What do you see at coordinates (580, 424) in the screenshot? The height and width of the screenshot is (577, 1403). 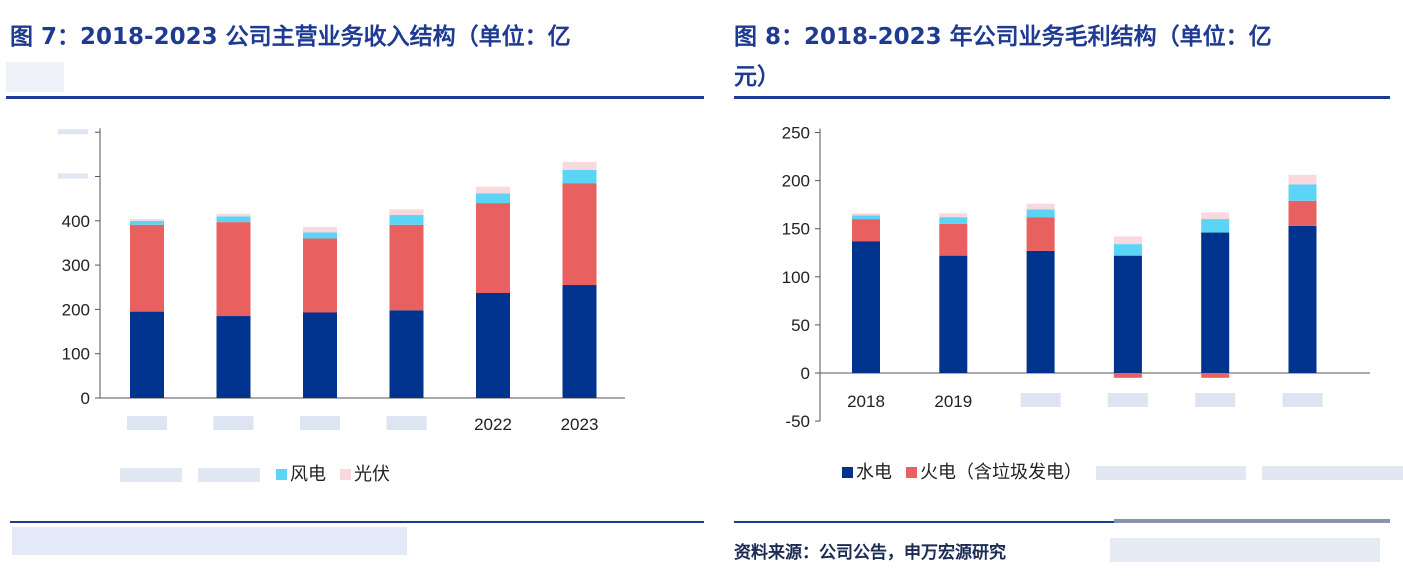 I see `left-x-tick-label: 2023` at bounding box center [580, 424].